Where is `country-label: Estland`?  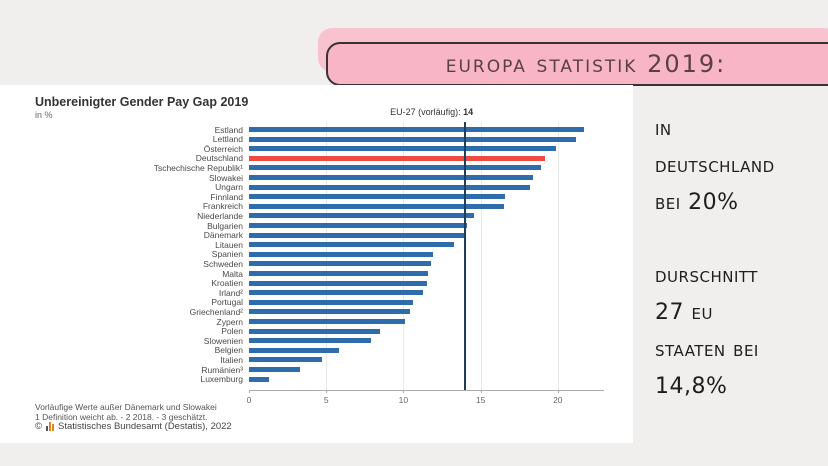
country-label: Estland is located at coordinates (228, 129).